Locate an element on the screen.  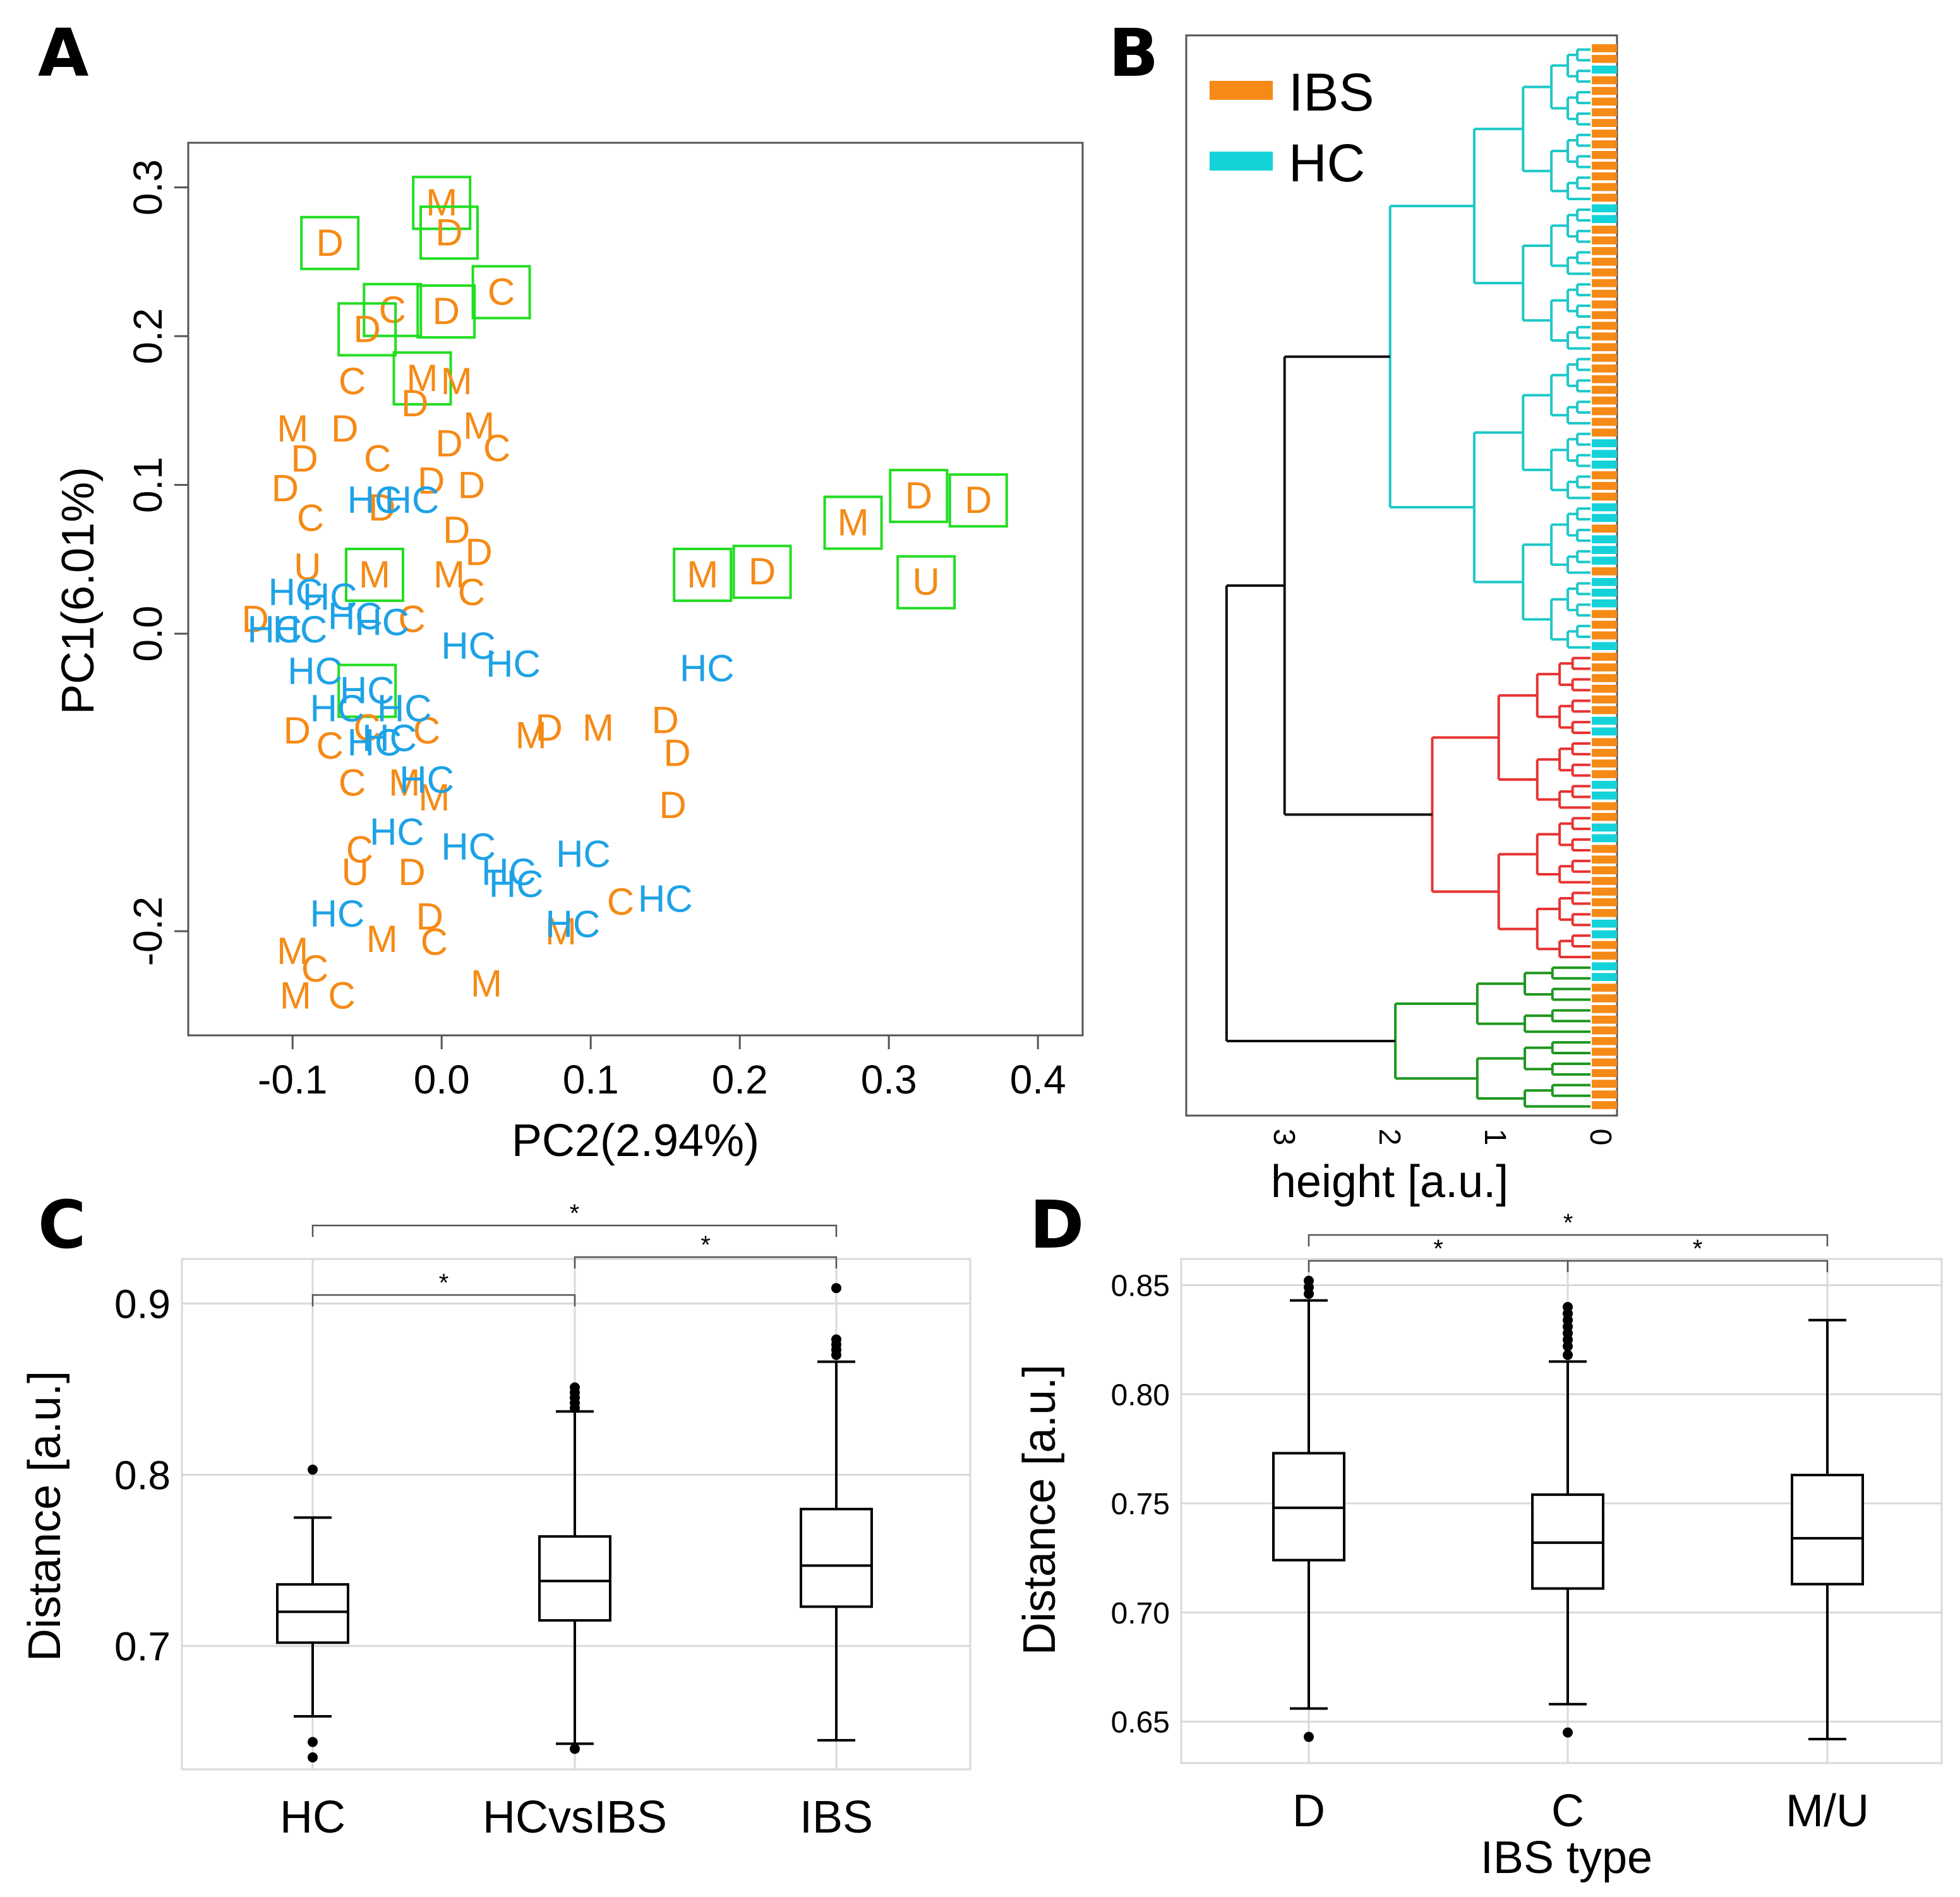
panel-c-y-title: Distance [a.u.] is located at coordinates (45, 1516).